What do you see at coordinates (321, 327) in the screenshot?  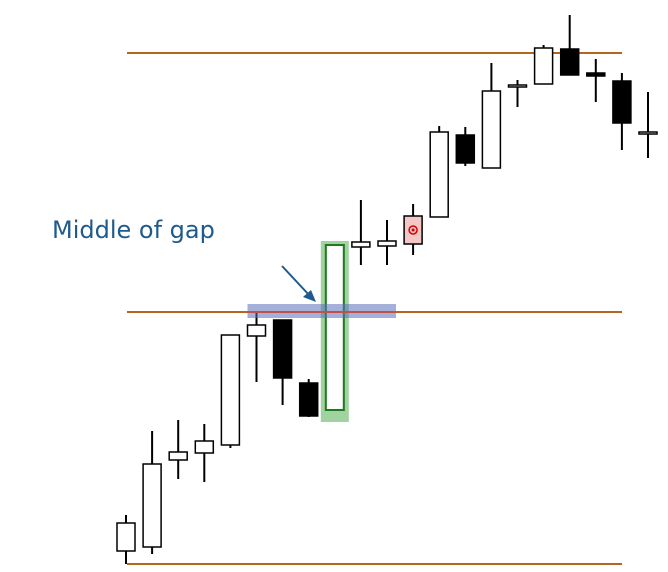 I see `gap-overlay` at bounding box center [321, 327].